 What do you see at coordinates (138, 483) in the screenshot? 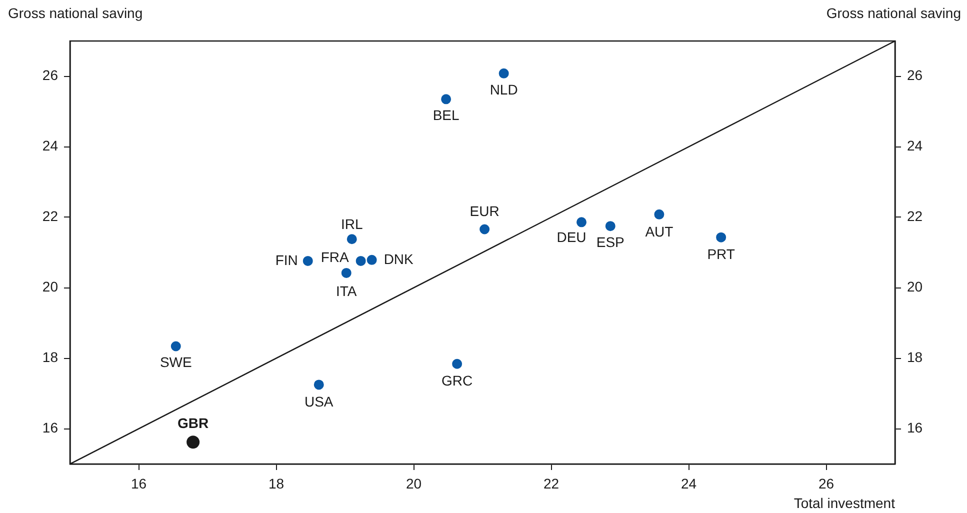
I see `x-tick-label: 16` at bounding box center [138, 483].